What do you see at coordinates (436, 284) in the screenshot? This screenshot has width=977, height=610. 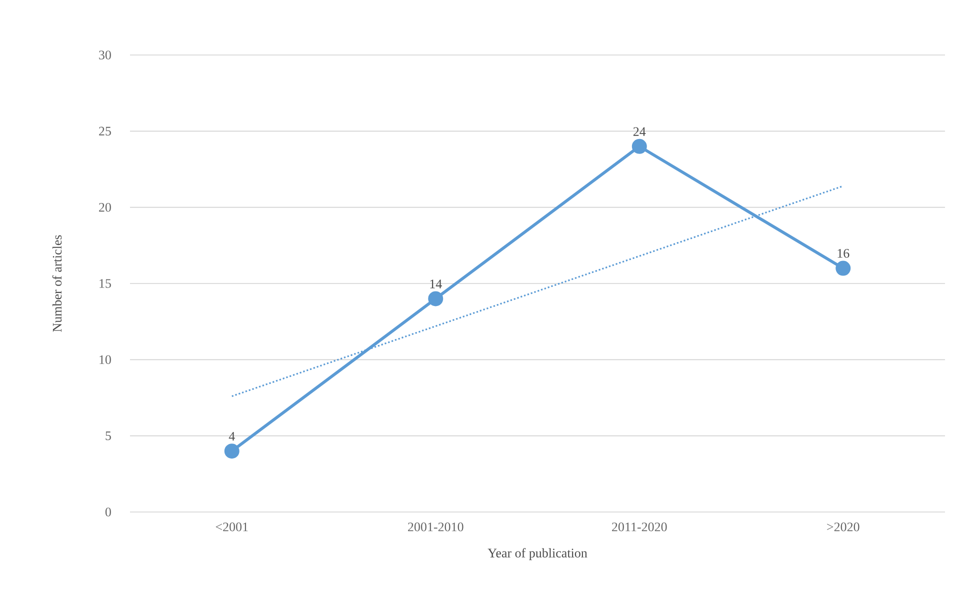 I see `data-label: 14` at bounding box center [436, 284].